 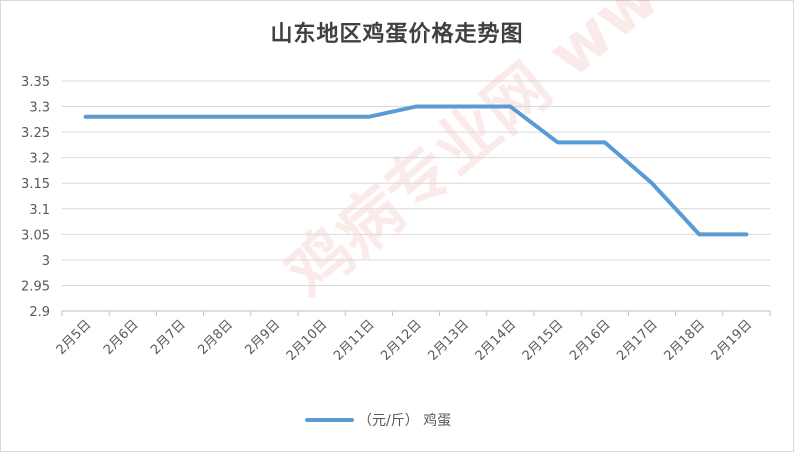 What do you see at coordinates (35, 197) in the screenshot?
I see `y-axis: 2.9 2.95 3 3.05 3.1 3.15 3.2 3.25 3.3 3.35` at bounding box center [35, 197].